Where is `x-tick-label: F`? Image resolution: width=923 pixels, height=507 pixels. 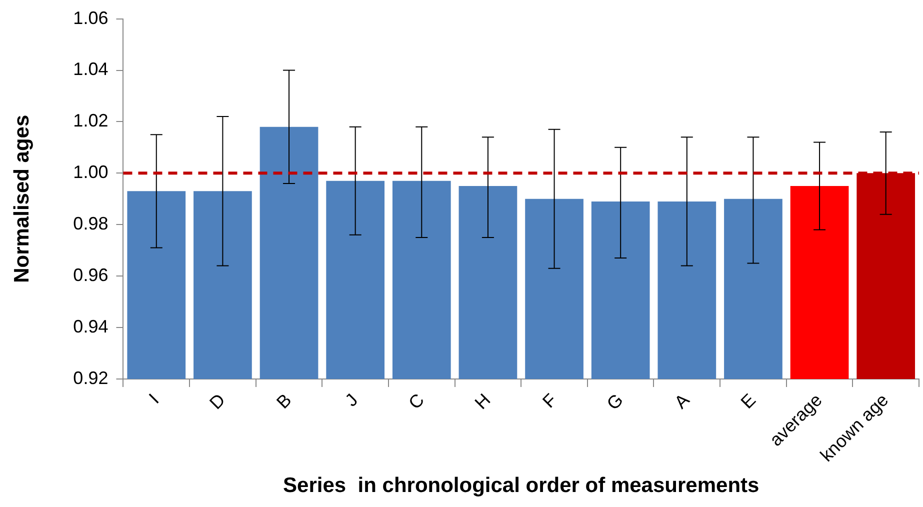 x-tick-label: F is located at coordinates (549, 401).